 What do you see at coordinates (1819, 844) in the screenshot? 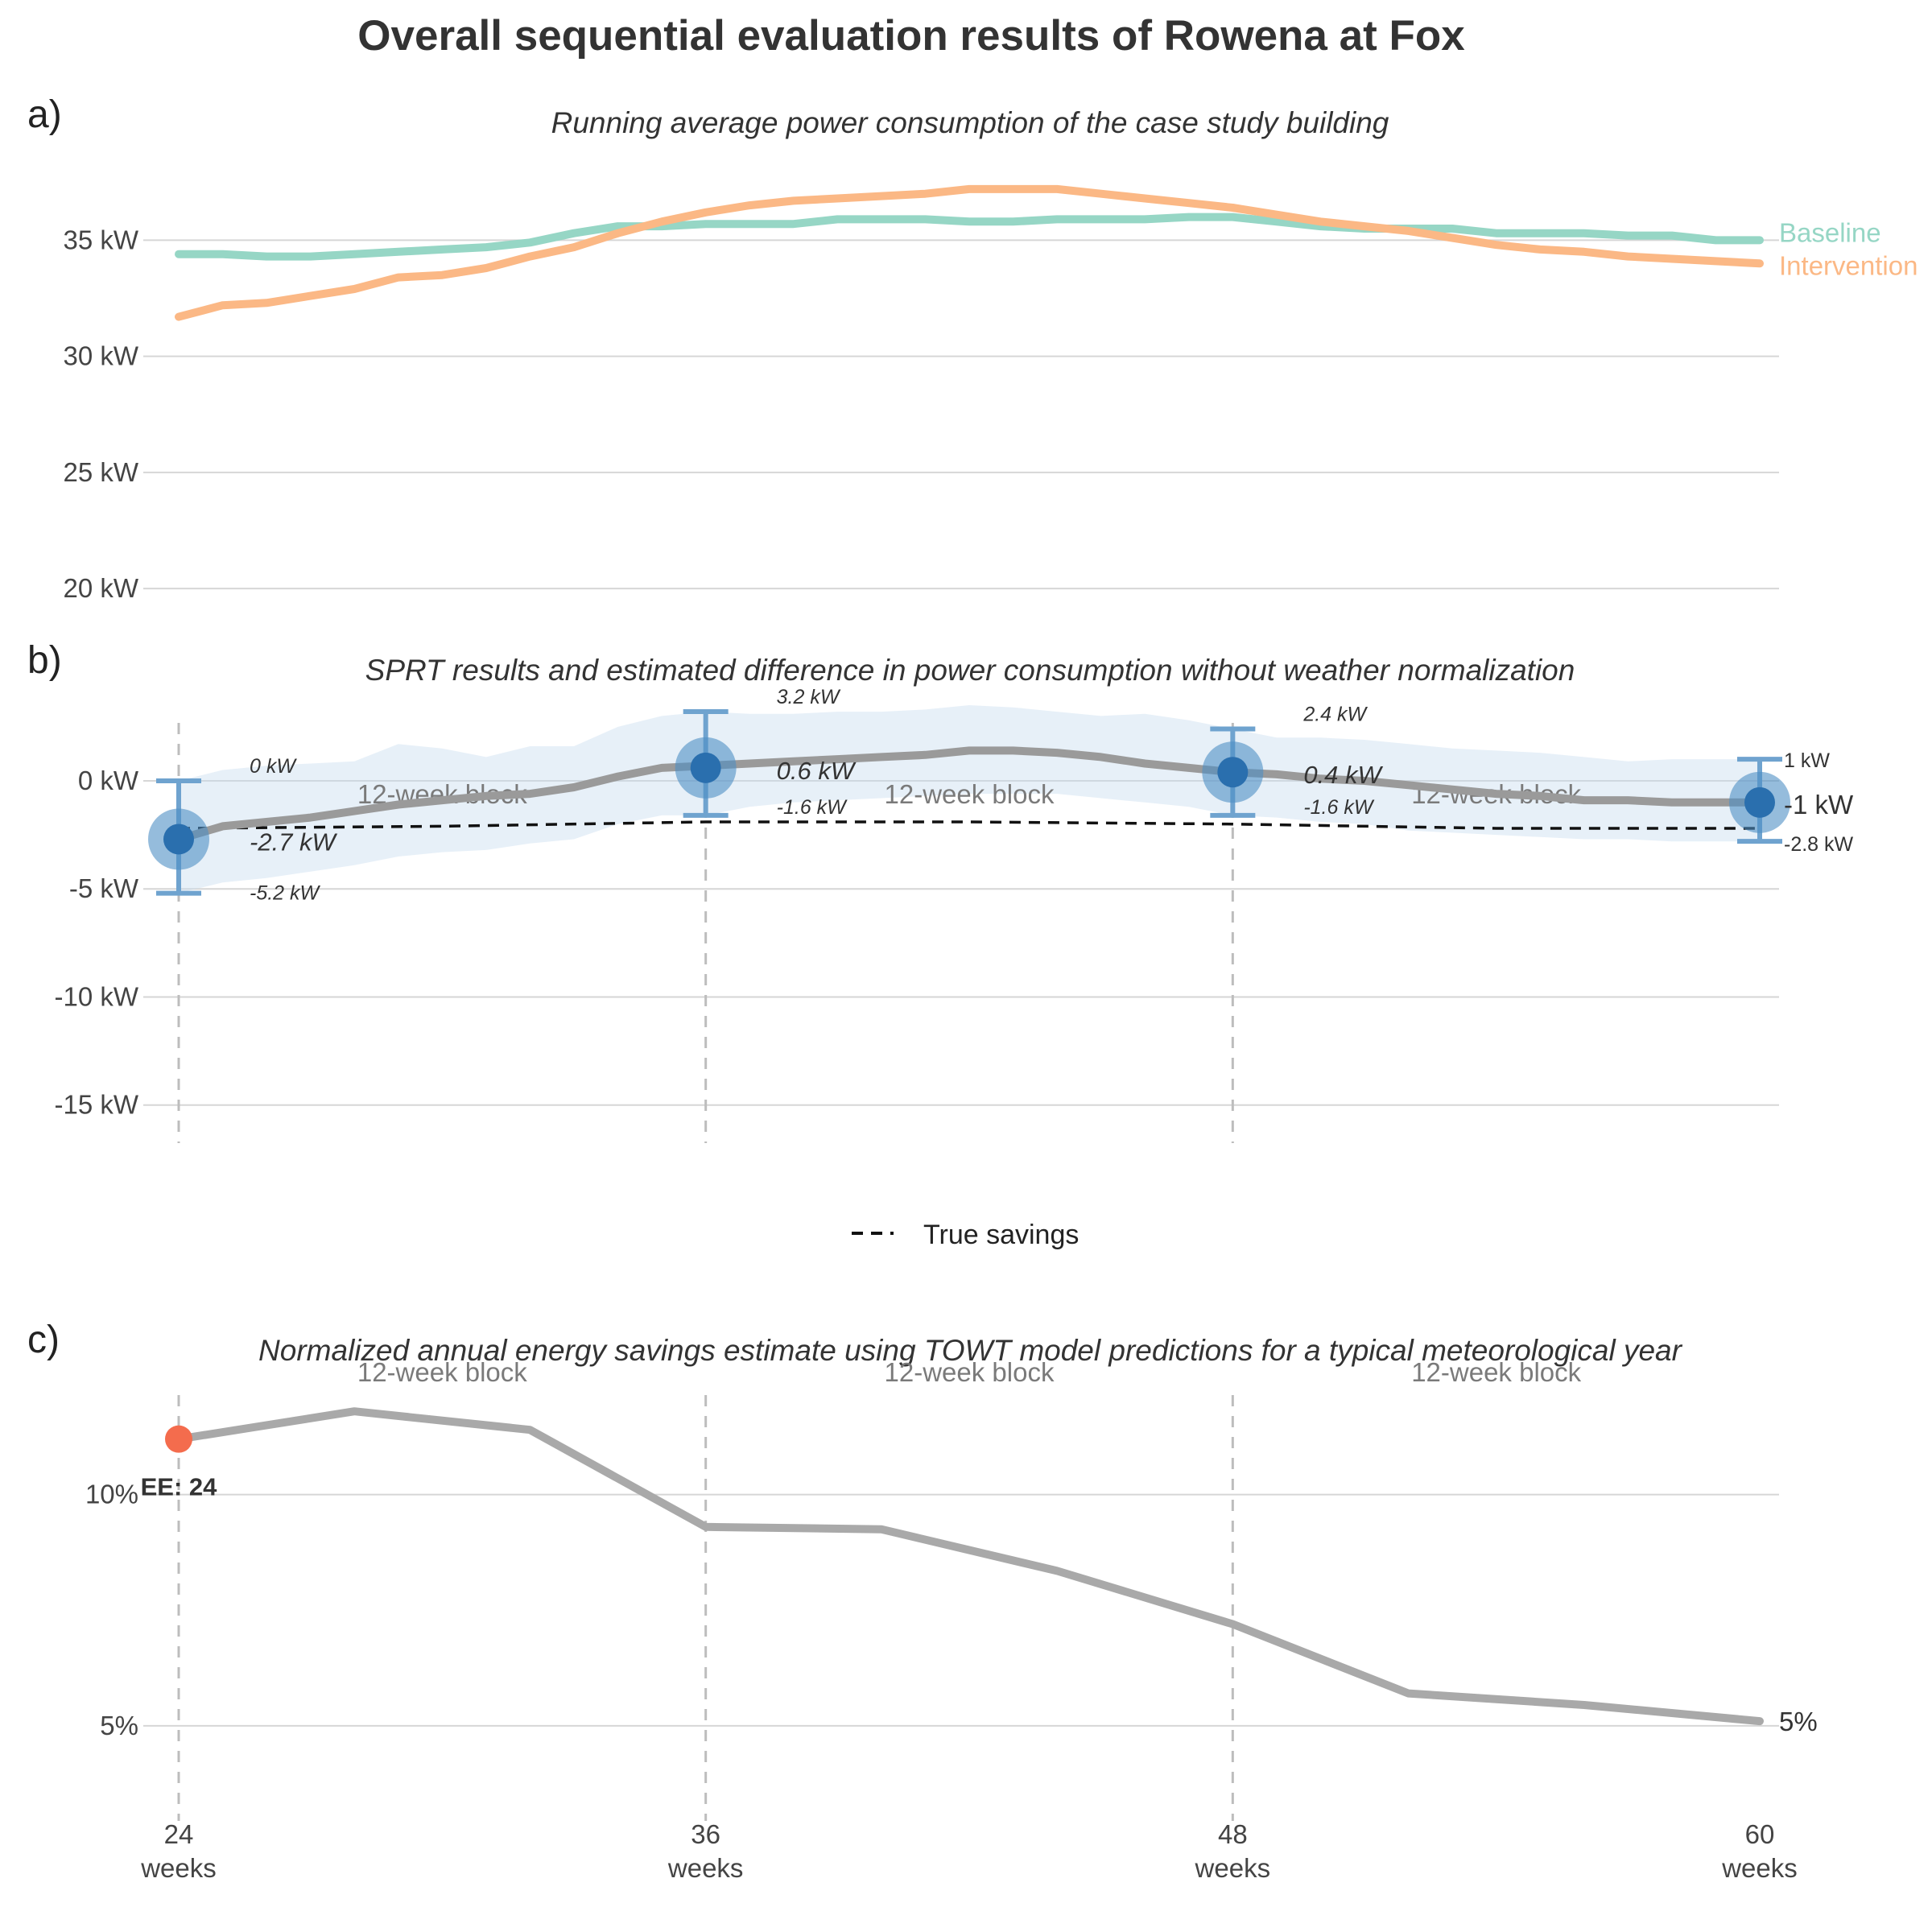
I see `lower-bound-label: -2.8 kW` at bounding box center [1819, 844].